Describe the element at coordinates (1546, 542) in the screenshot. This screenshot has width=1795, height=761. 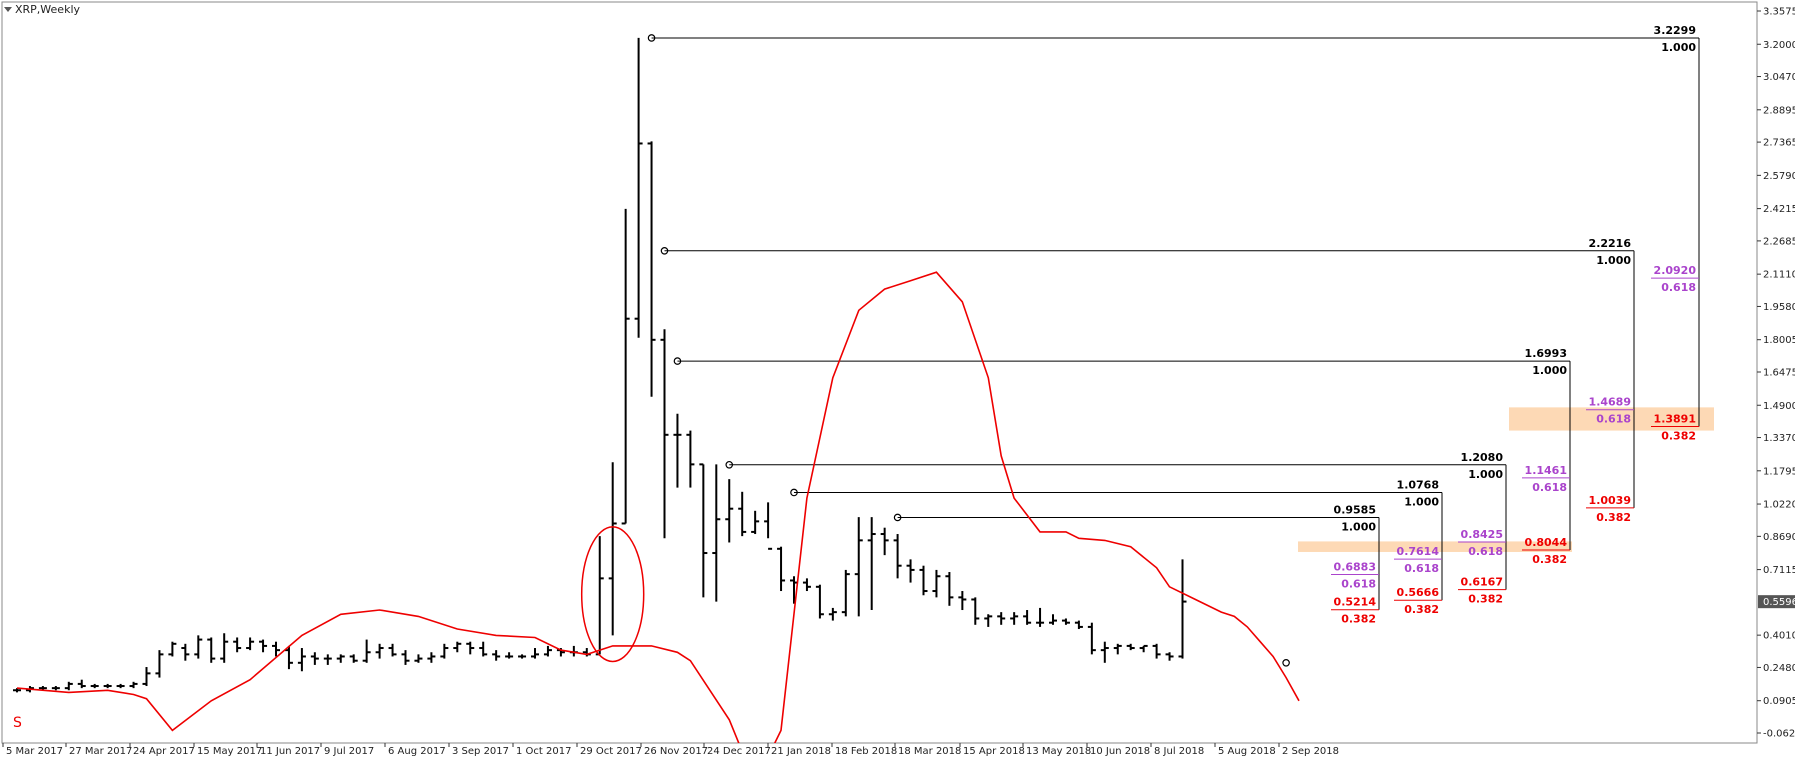
I see `fib-382-price: 0.8044` at that location.